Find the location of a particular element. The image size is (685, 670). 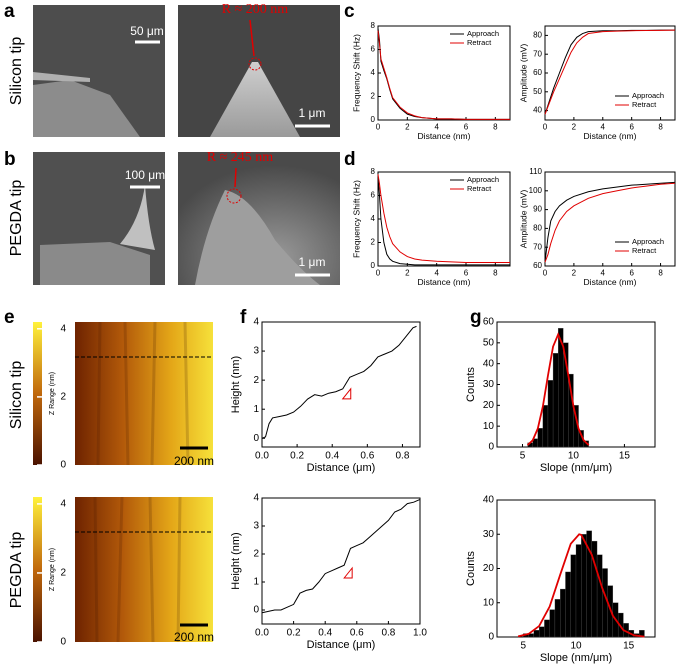

row-label: PEGDA tip is located at coordinates (16, 570).